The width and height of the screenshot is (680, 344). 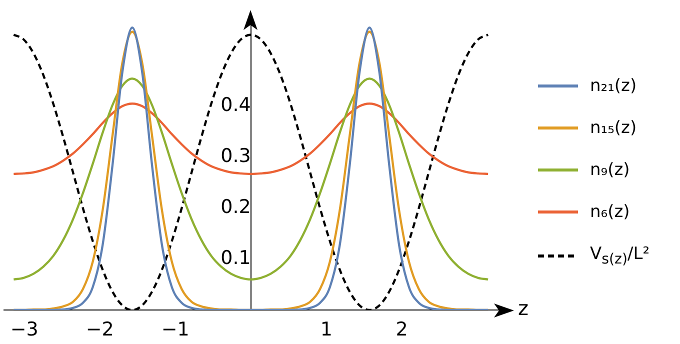 What do you see at coordinates (175, 329) in the screenshot?
I see `x-tick-label: −1` at bounding box center [175, 329].